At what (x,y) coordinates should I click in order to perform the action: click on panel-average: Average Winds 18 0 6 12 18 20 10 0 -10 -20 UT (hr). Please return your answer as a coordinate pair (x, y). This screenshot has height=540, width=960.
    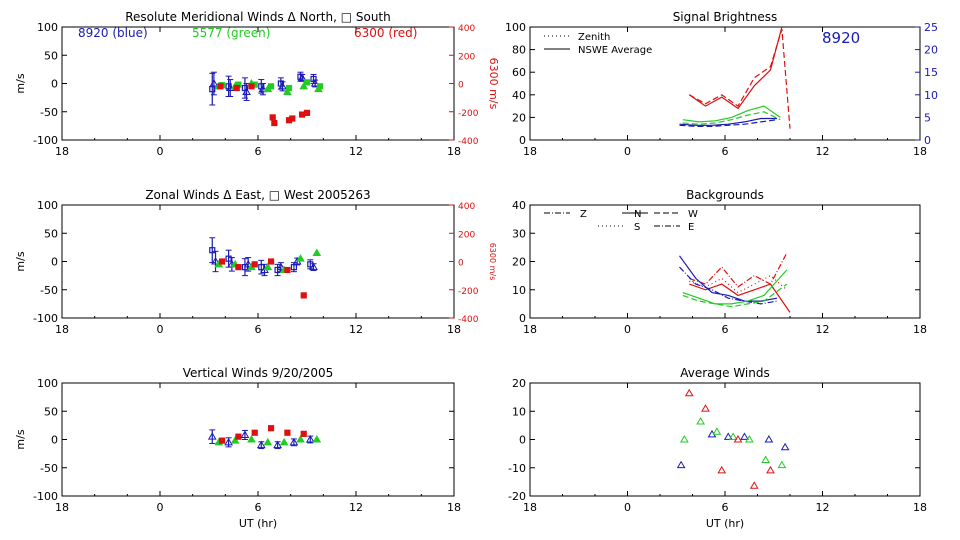
    Looking at the image, I should click on (717, 448).